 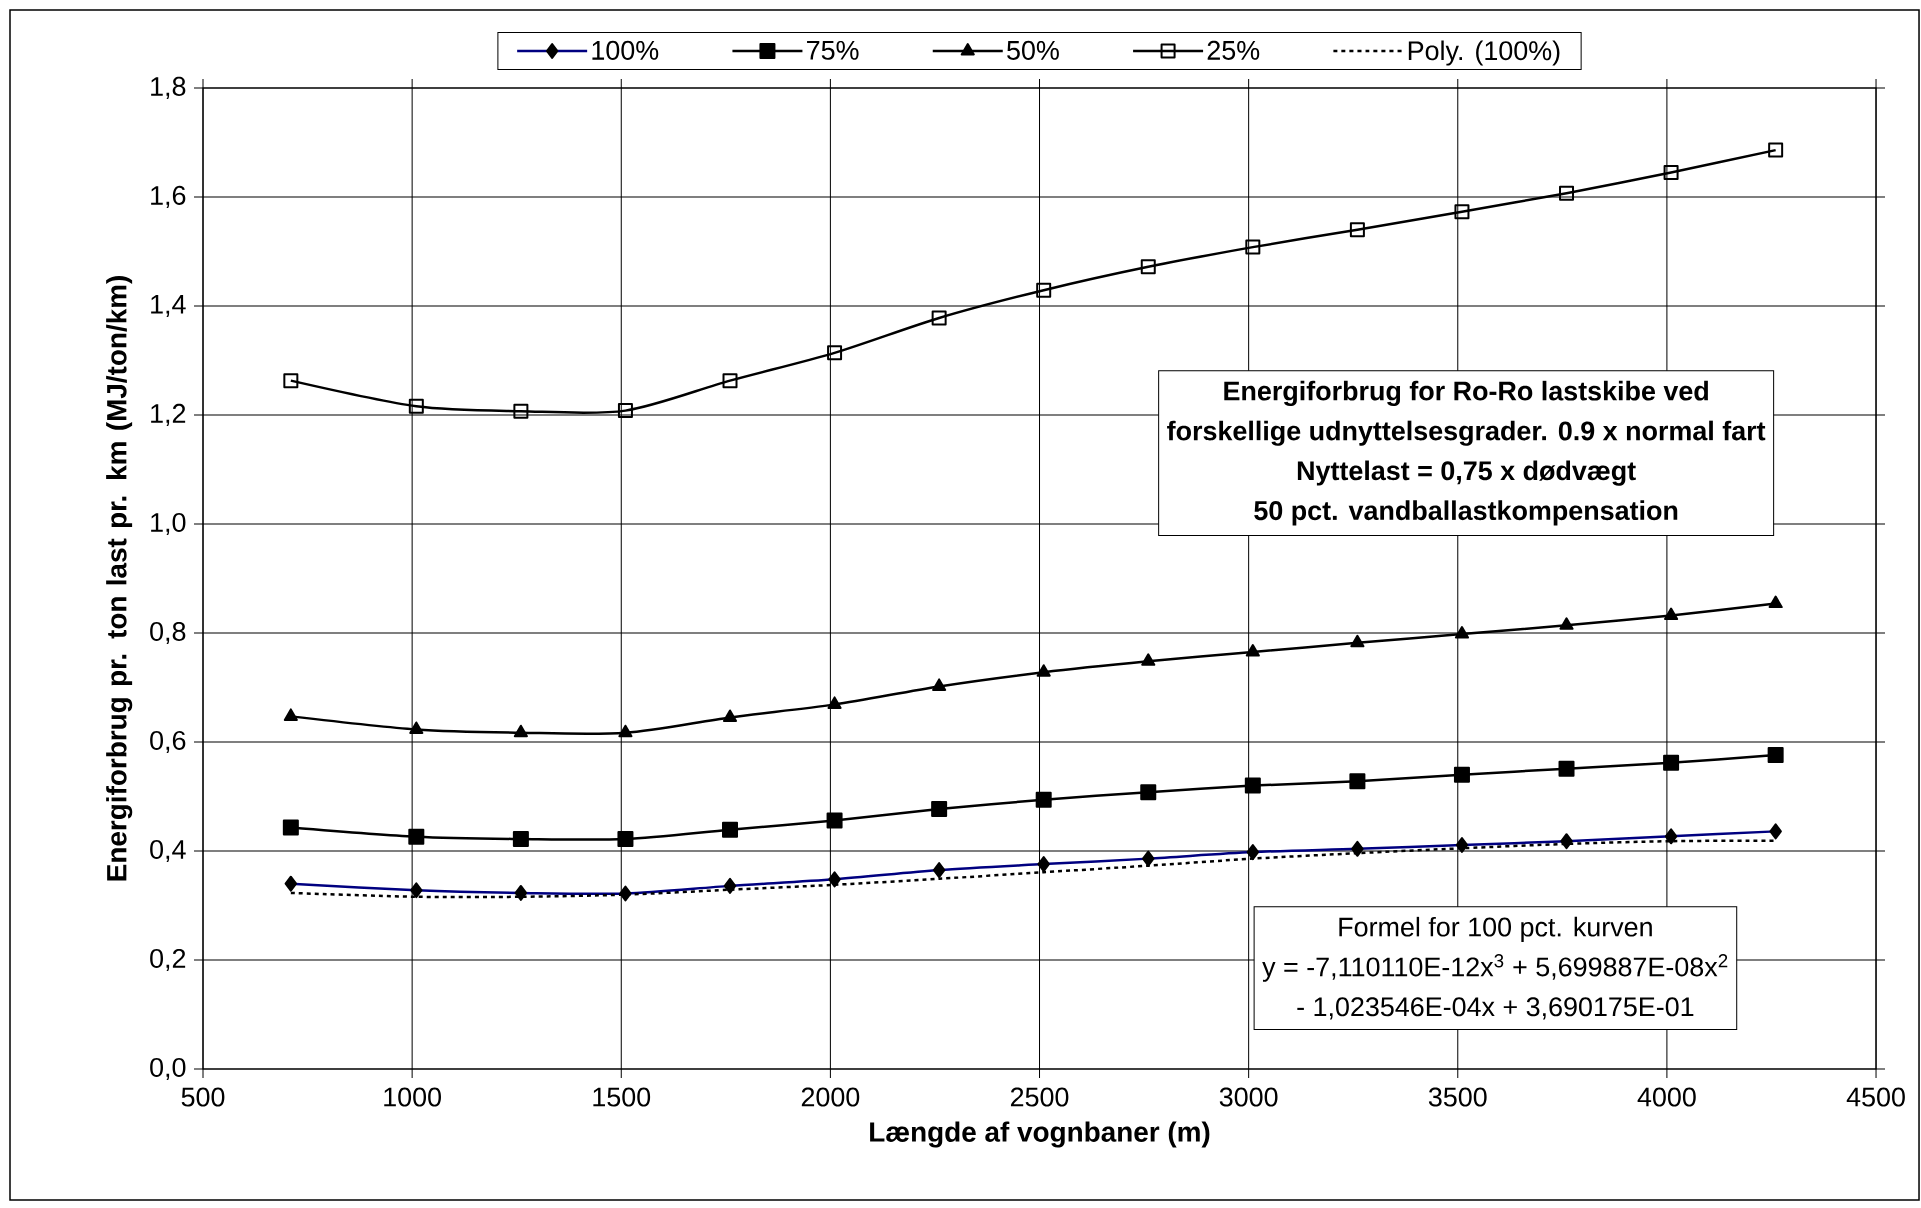 I want to click on x-tick-label: 4500, so click(x=1875, y=1097).